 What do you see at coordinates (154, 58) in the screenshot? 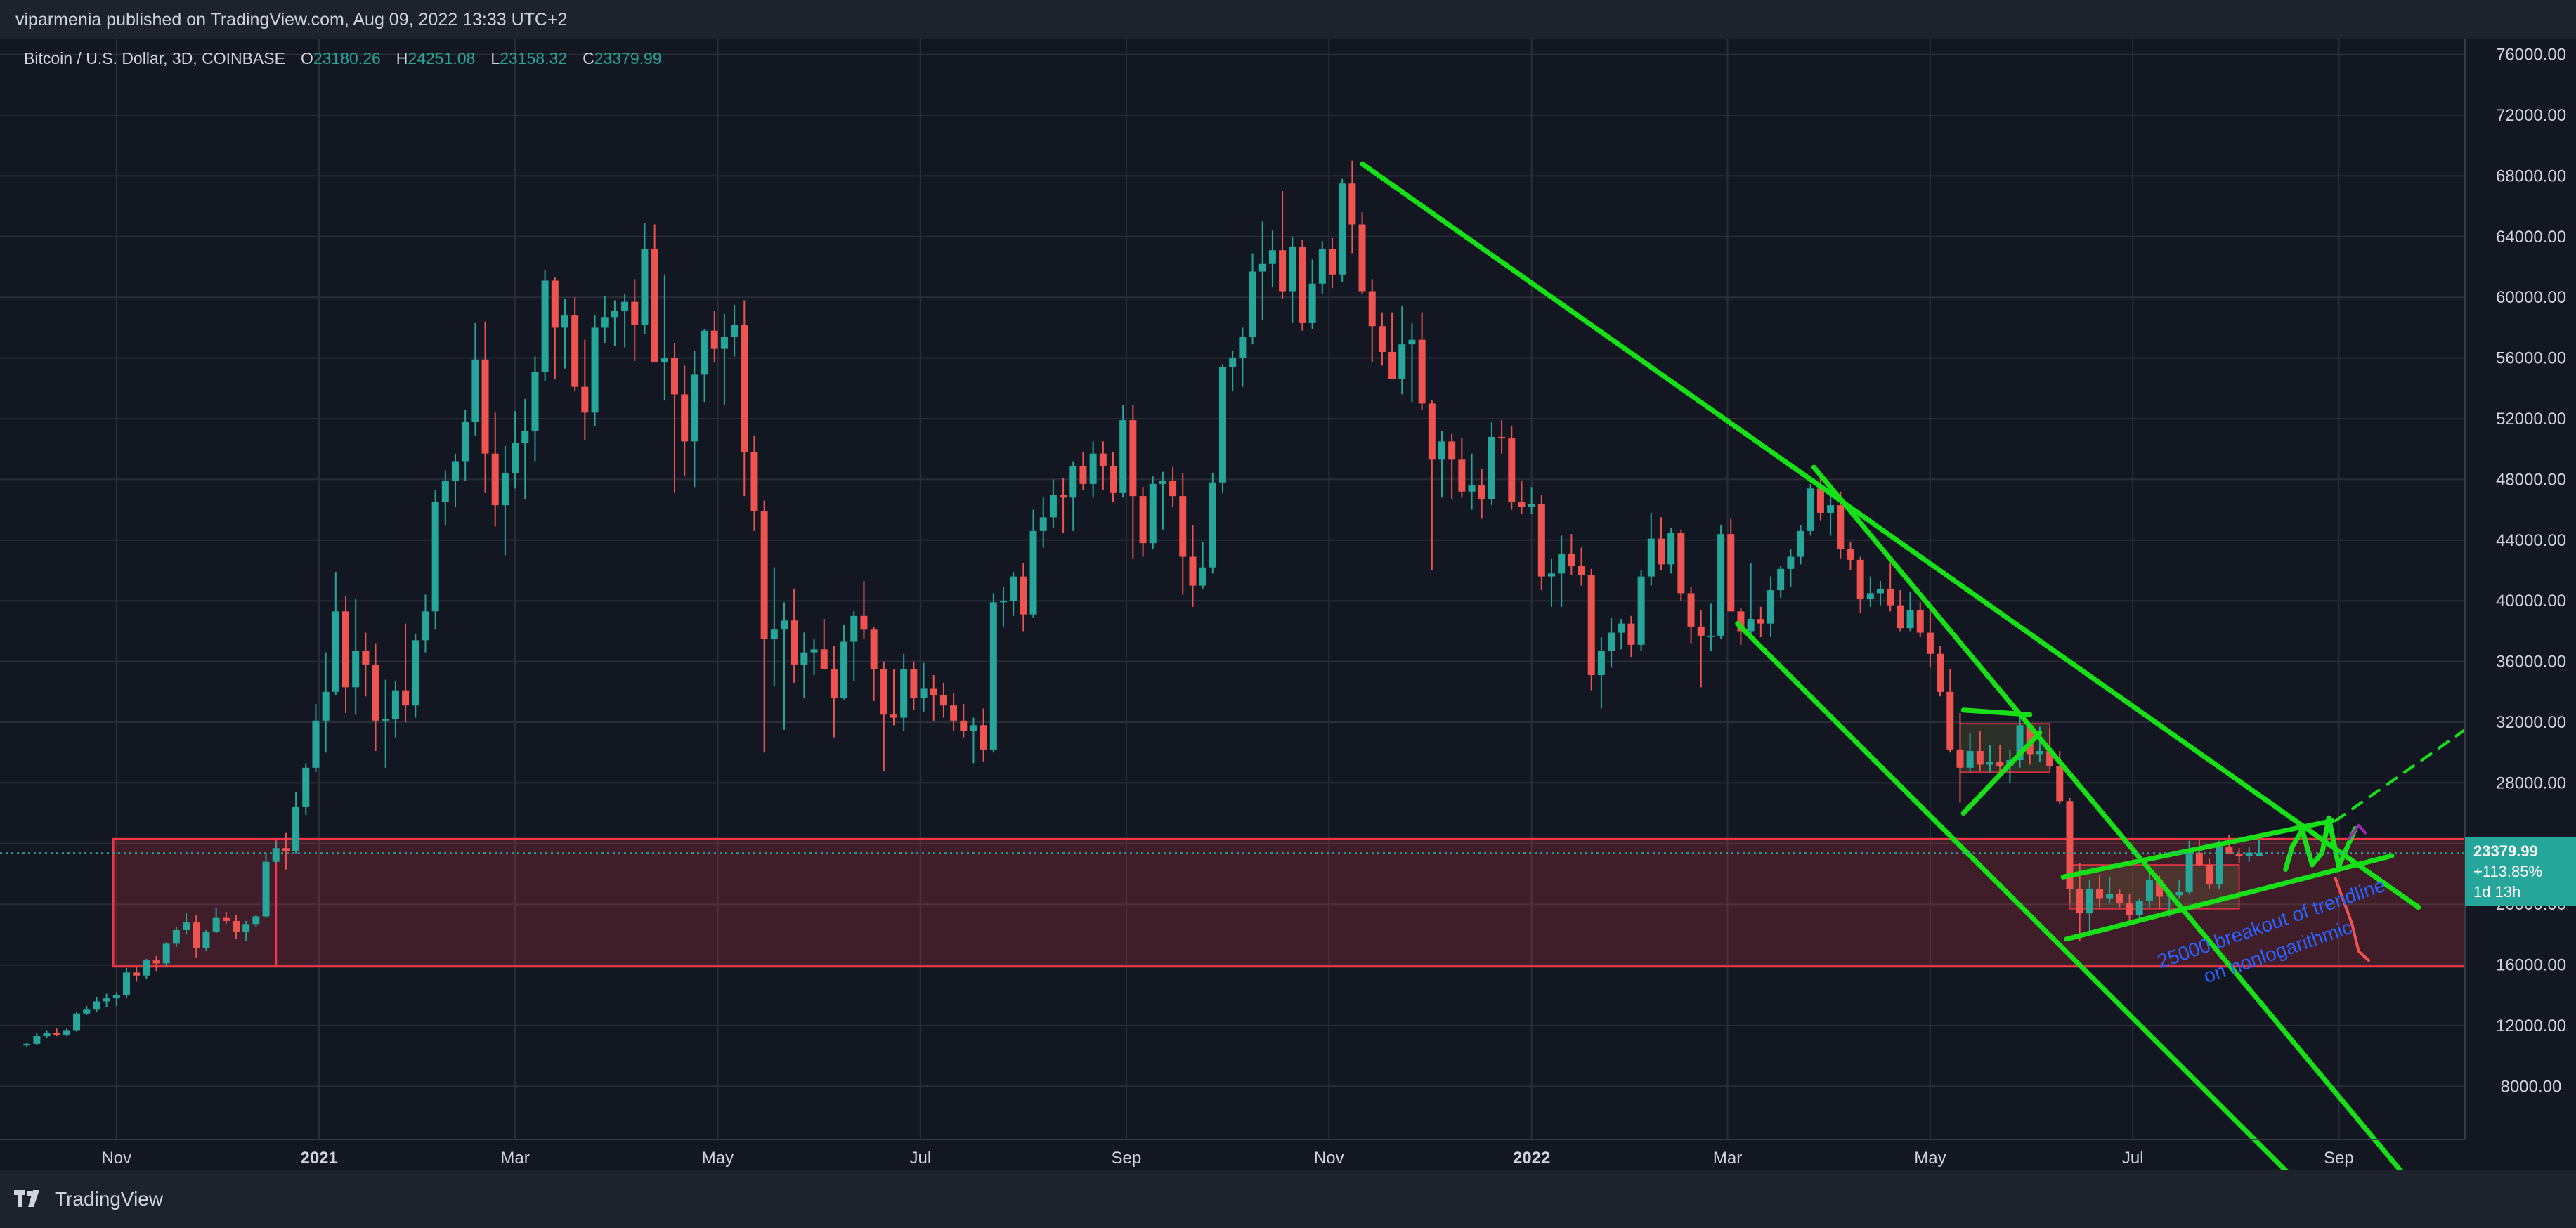
I see `symbol-name: Bitcoin / U.S. Dollar, 3D, COINBASE` at bounding box center [154, 58].